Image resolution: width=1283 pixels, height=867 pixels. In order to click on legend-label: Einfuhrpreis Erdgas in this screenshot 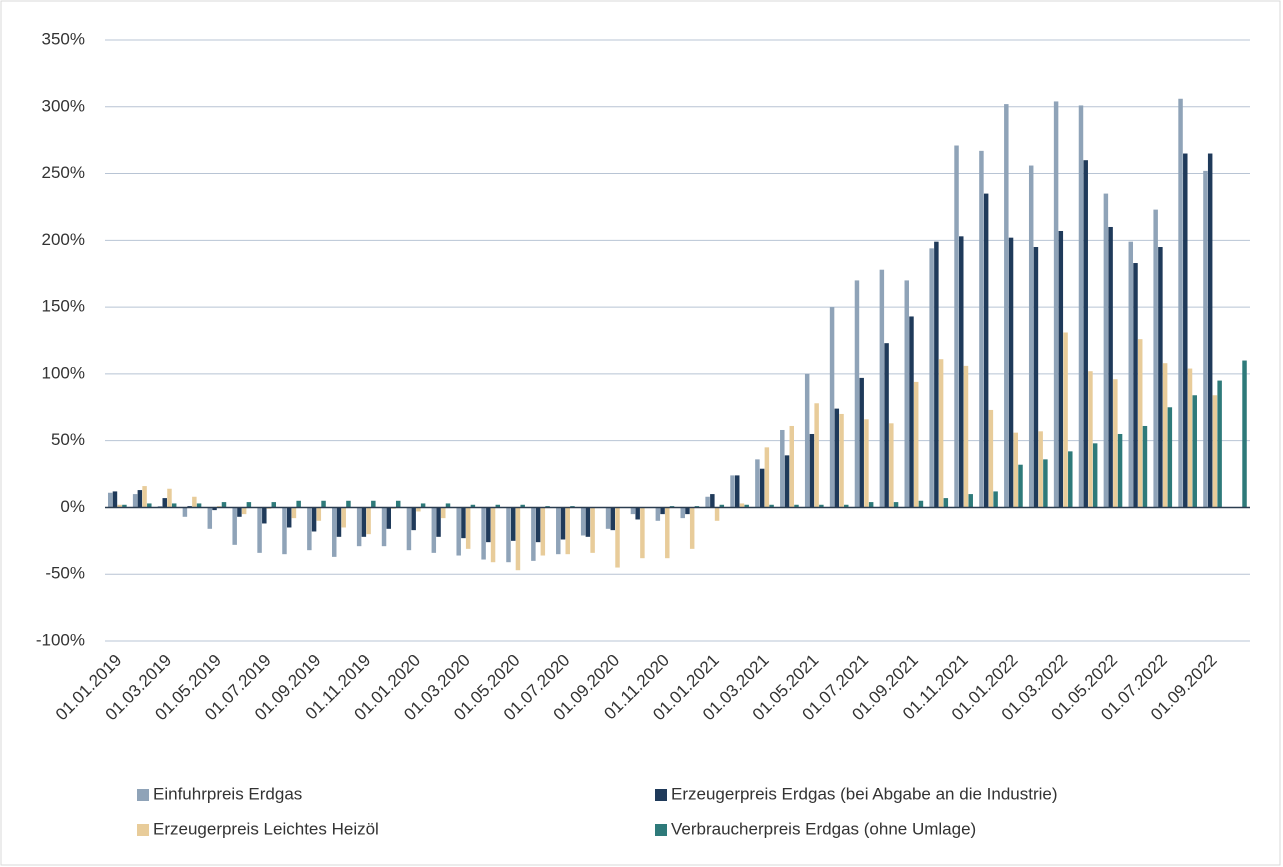, I will do `click(227, 793)`.